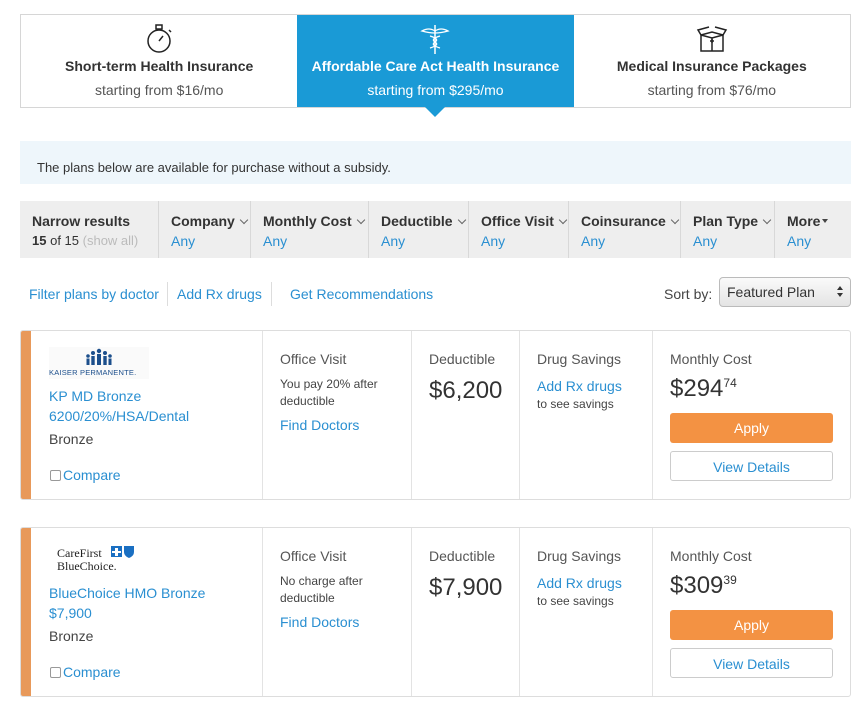 The image size is (863, 715). I want to click on logo-text: CareFirst, so click(79, 553).